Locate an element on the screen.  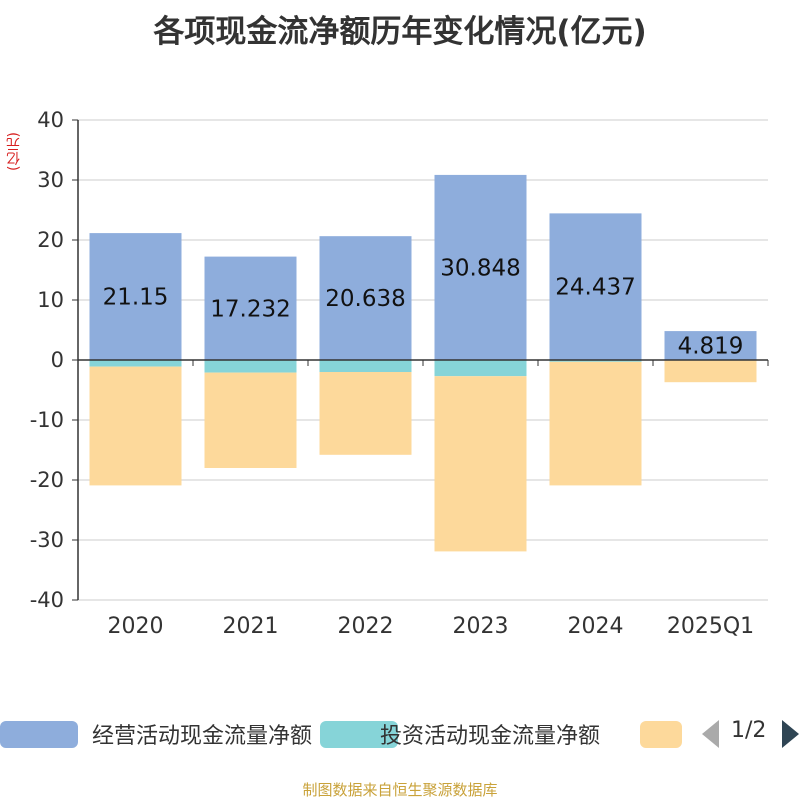
y-tick-label: -20 is located at coordinates (47, 480).